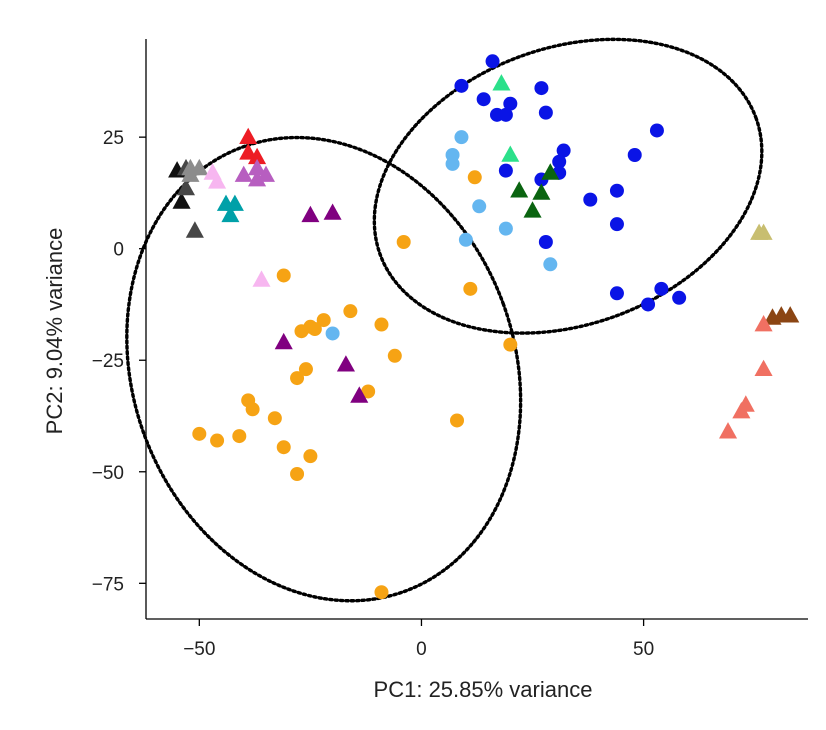  What do you see at coordinates (54, 331) in the screenshot?
I see `y-axis-title: PC2: 9.04% variance` at bounding box center [54, 331].